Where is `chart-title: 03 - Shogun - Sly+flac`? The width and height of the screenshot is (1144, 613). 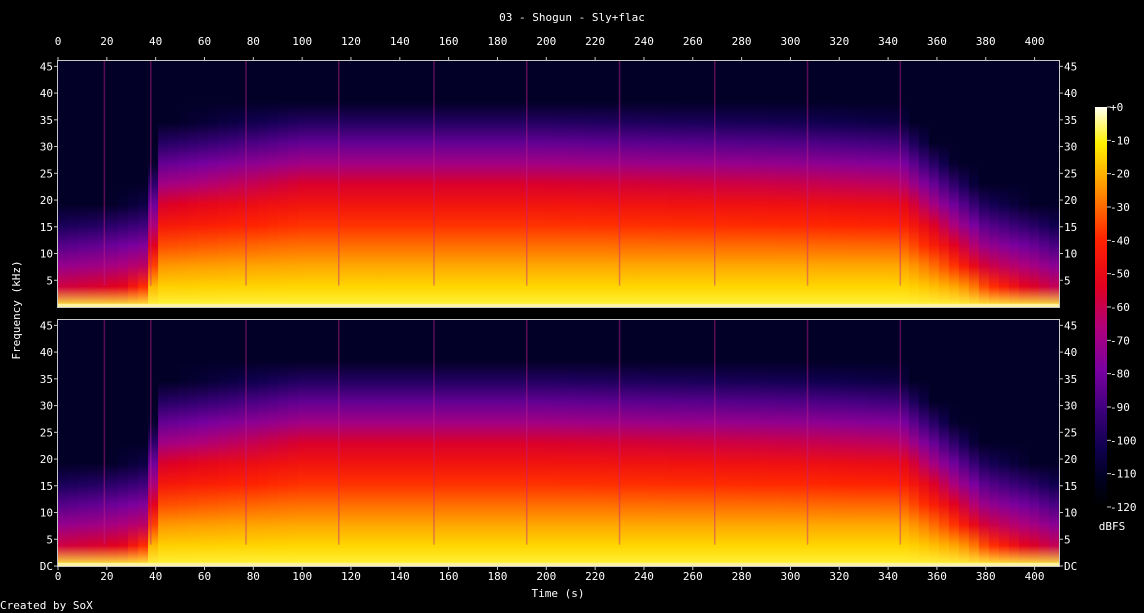
chart-title: 03 - Shogun - Sly+flac is located at coordinates (572, 17).